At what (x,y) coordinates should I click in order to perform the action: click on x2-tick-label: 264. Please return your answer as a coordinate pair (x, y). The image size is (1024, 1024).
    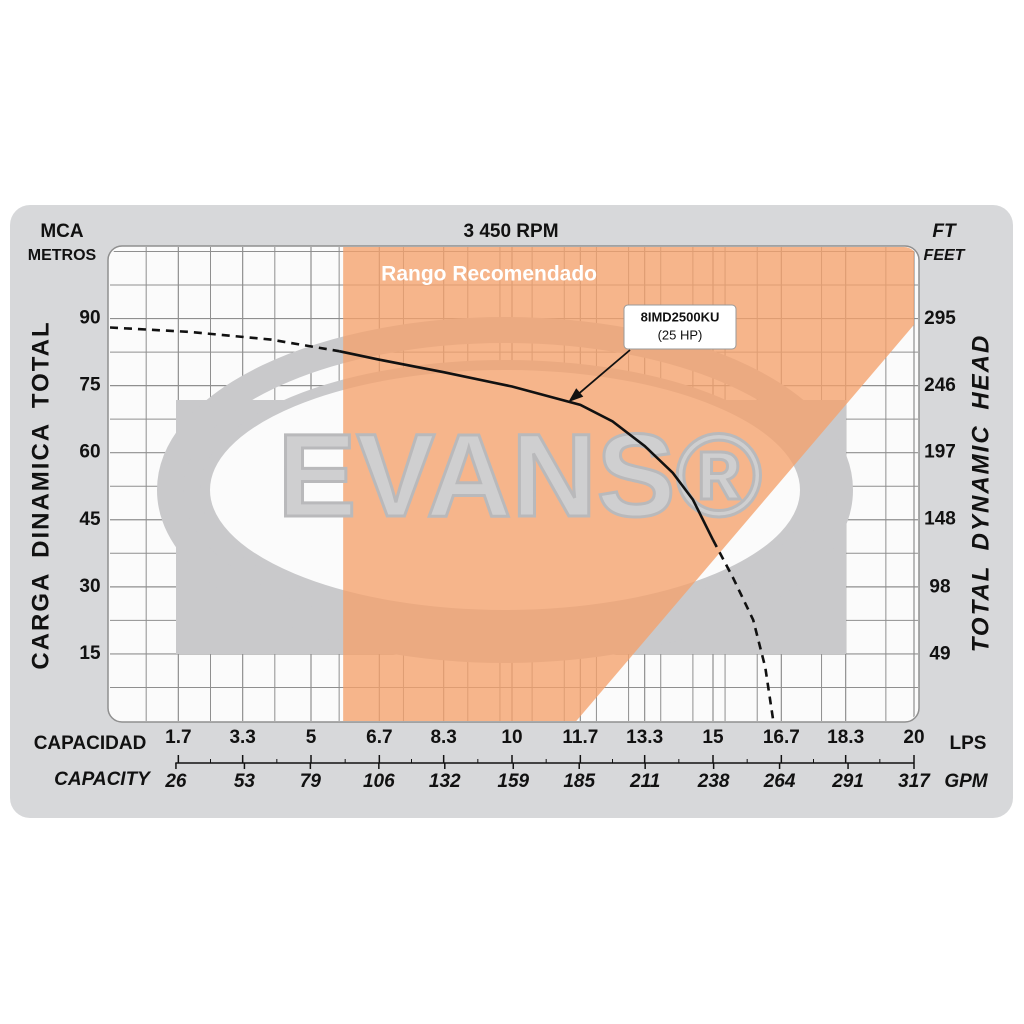
    Looking at the image, I should click on (779, 781).